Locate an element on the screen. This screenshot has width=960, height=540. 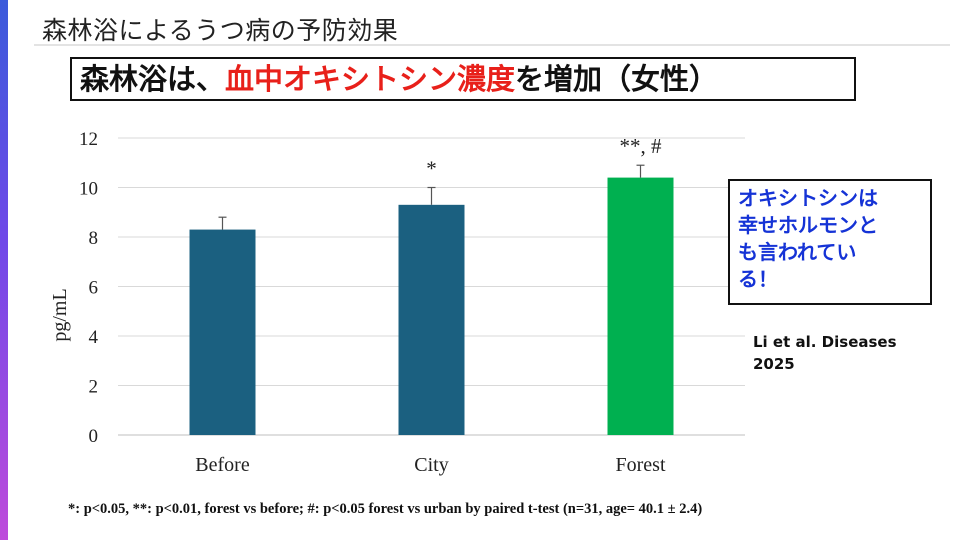
headline-text-end: を増加（女性） is located at coordinates (617, 79).